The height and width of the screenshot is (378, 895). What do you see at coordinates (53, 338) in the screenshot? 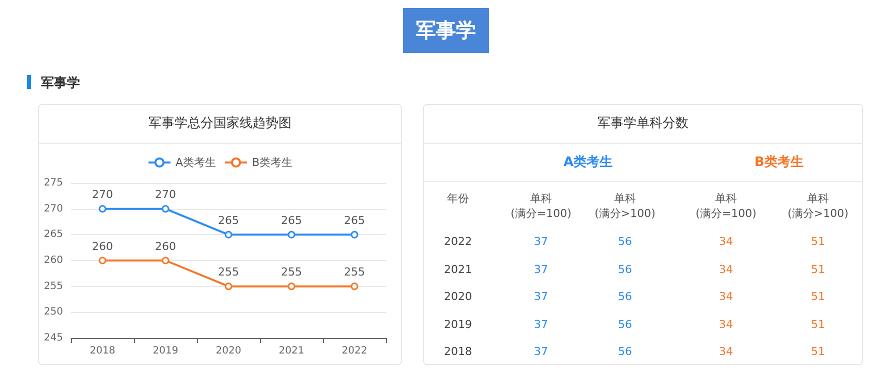
I see `y-tick-label: 245` at bounding box center [53, 338].